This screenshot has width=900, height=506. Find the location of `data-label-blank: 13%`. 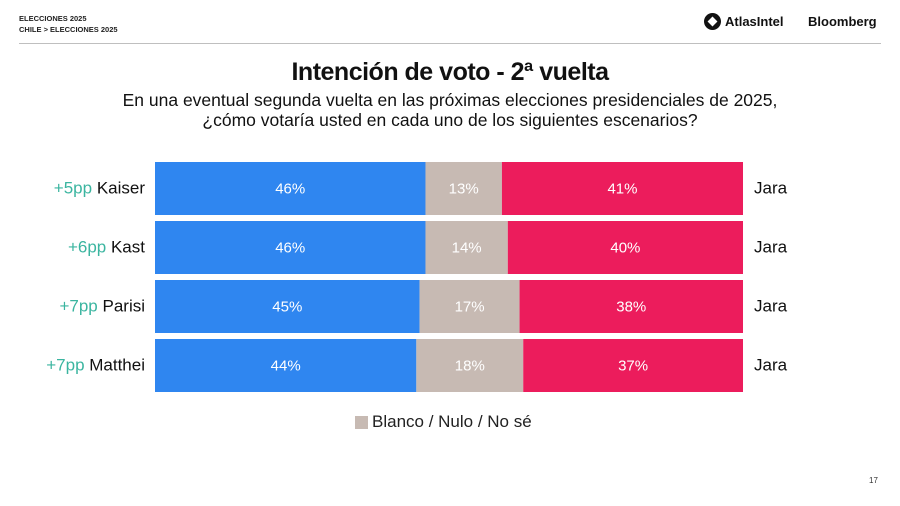

data-label-blank: 13% is located at coordinates (464, 189).